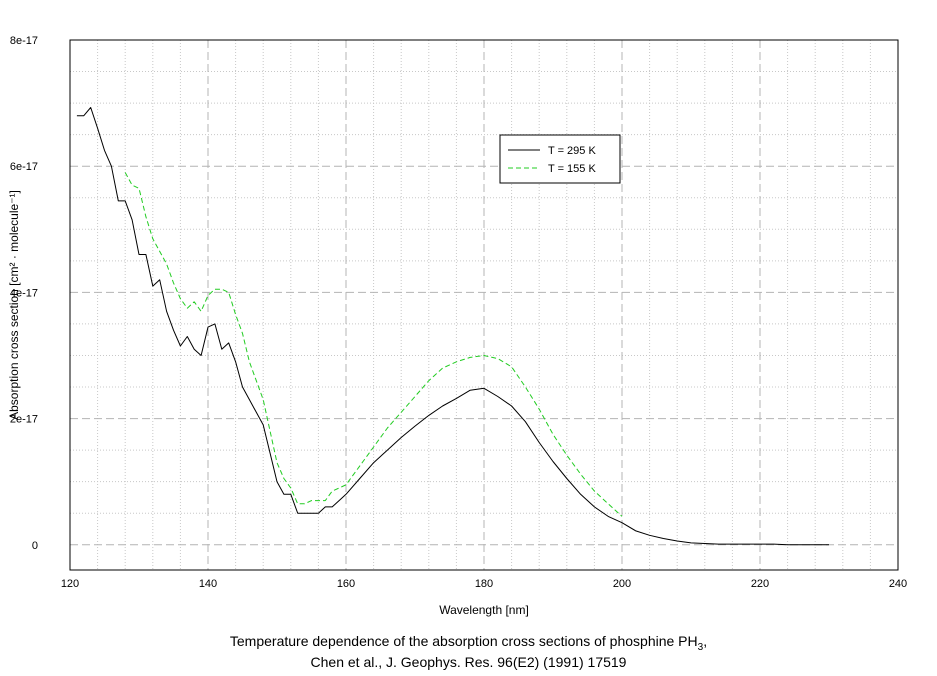 The image size is (937, 676). What do you see at coordinates (484, 610) in the screenshot?
I see `x-axis-label: Wavelength [nm]` at bounding box center [484, 610].